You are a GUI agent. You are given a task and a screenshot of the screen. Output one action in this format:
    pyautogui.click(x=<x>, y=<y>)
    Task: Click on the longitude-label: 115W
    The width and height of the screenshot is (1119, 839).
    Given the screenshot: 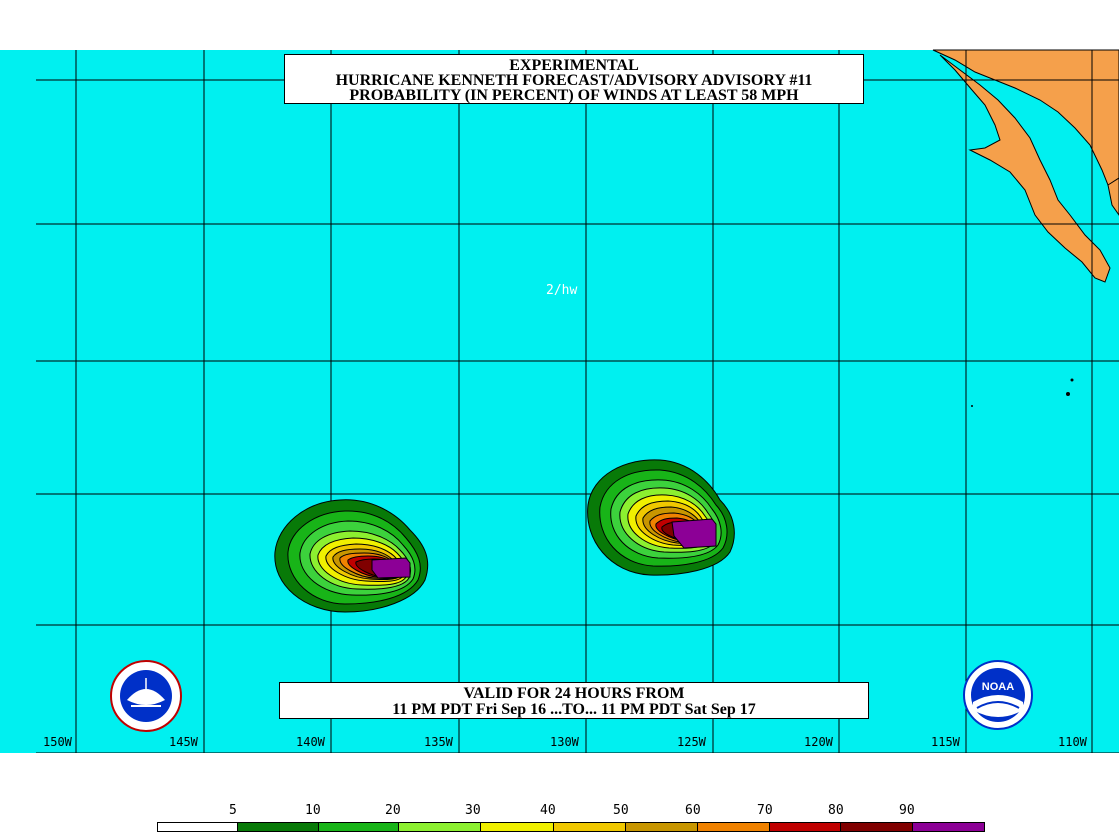 What is the action you would take?
    pyautogui.click(x=945, y=742)
    